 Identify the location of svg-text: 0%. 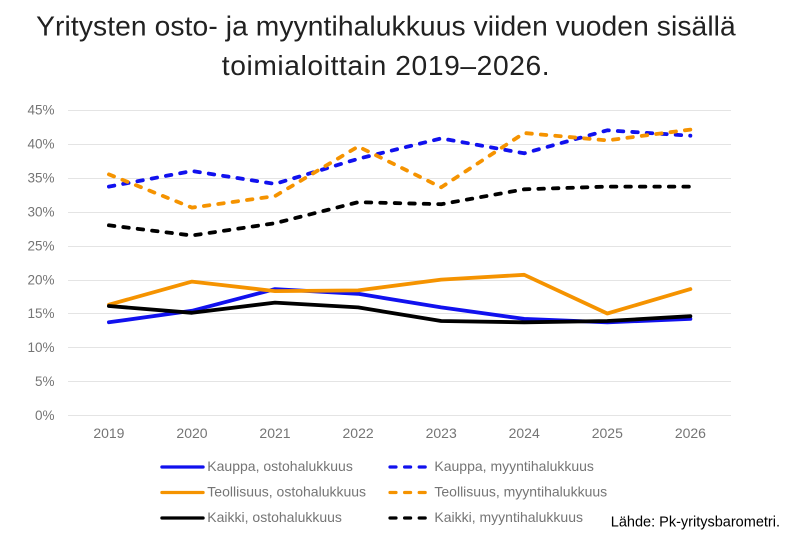
(45, 415).